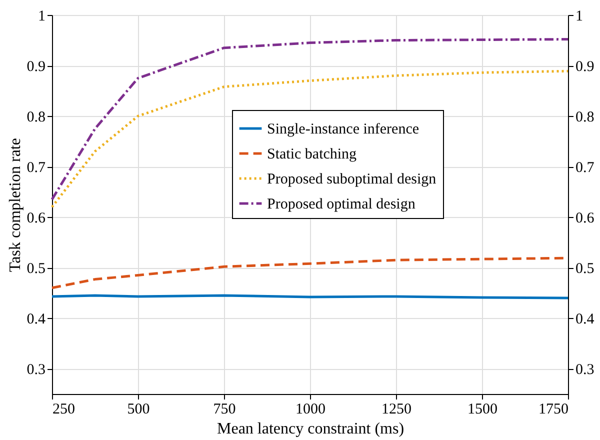  What do you see at coordinates (36, 218) in the screenshot?
I see `y-tick-label: 0.6` at bounding box center [36, 218].